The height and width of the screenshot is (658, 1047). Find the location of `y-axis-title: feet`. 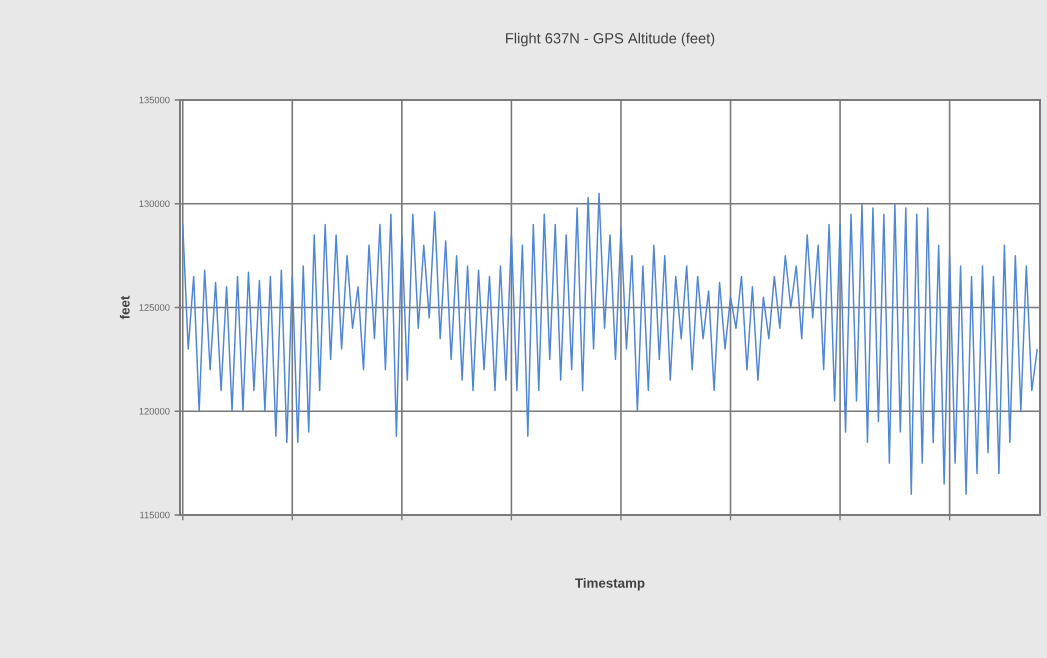

y-axis-title: feet is located at coordinates (124, 307).